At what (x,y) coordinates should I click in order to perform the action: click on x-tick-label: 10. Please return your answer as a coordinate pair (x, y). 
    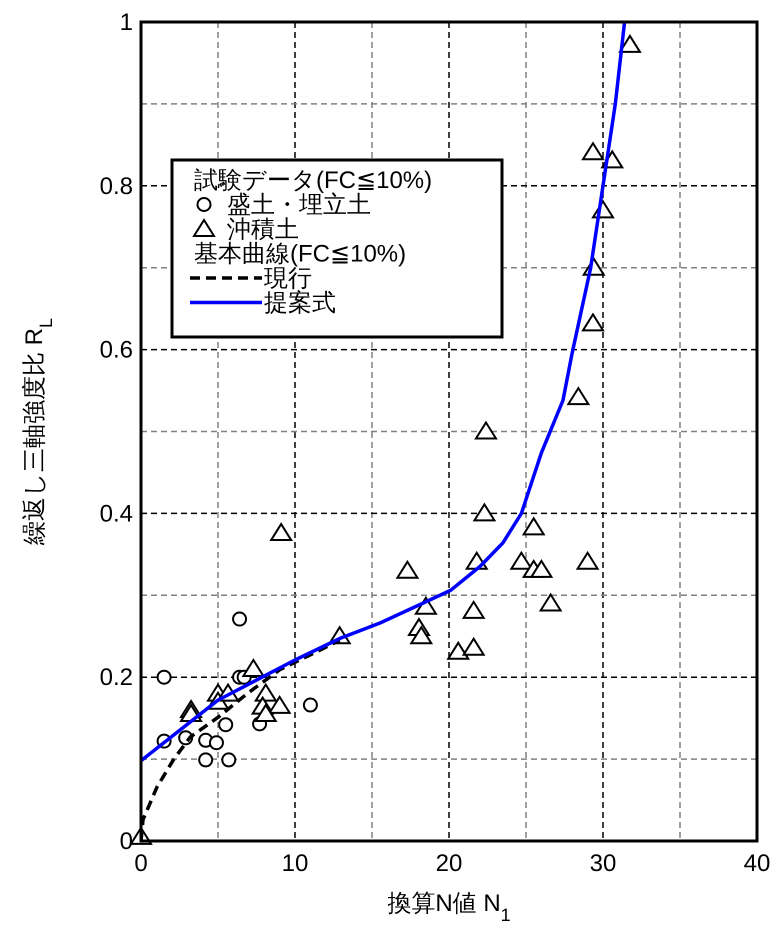
    Looking at the image, I should click on (295, 863).